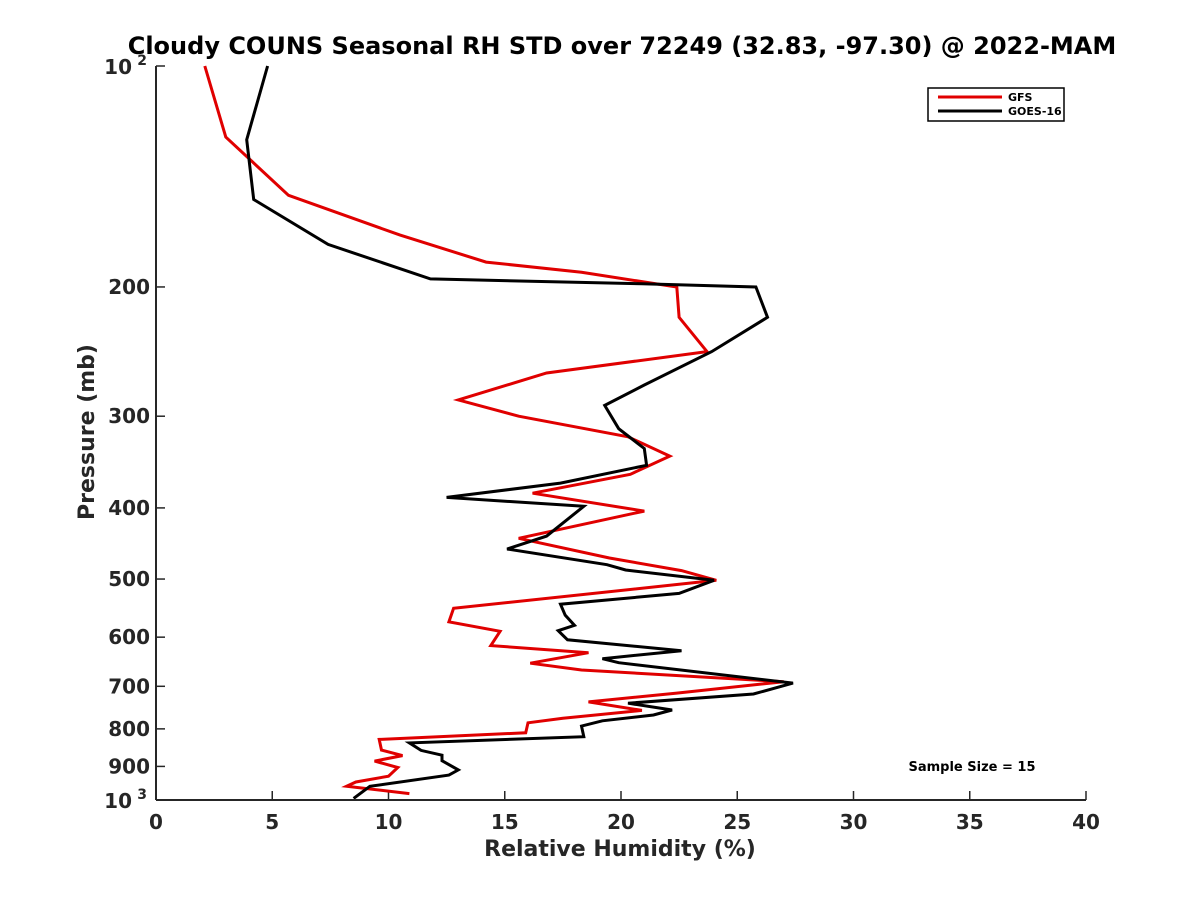  I want to click on y-tick-label: 200, so click(129, 287).